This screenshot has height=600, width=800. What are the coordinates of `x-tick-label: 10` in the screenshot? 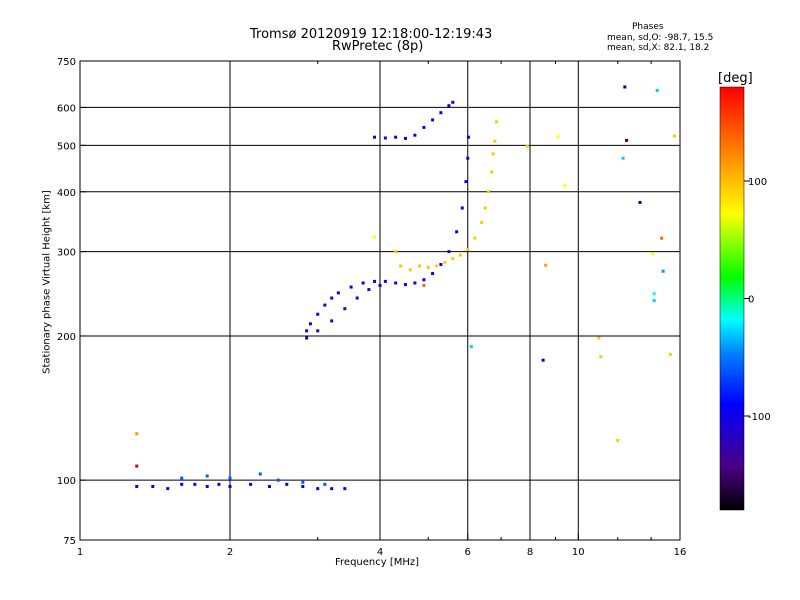 It's located at (578, 552).